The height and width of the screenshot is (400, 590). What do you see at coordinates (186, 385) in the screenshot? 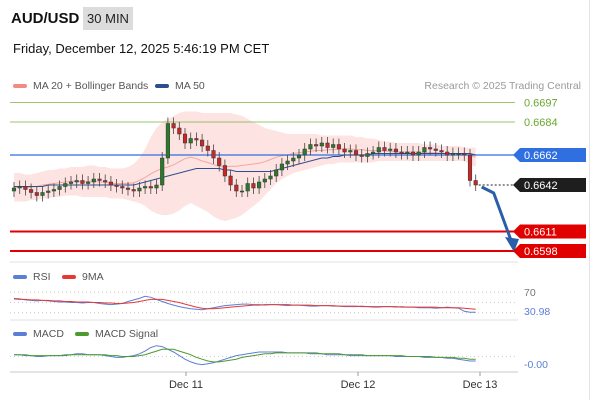
I see `time-tick-label-0: Dec 11` at bounding box center [186, 385].